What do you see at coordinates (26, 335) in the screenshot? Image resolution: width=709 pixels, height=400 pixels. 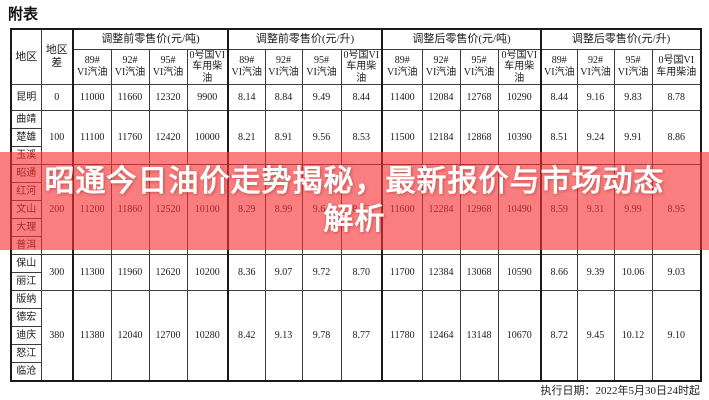 I see `region-cell: 迪庆` at bounding box center [26, 335].